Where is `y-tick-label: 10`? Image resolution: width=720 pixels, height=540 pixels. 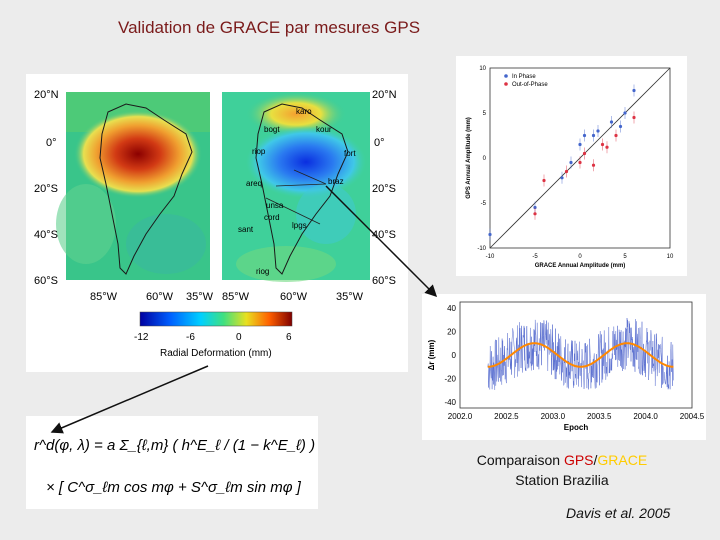
y-tick-label: 10 is located at coordinates (482, 69).